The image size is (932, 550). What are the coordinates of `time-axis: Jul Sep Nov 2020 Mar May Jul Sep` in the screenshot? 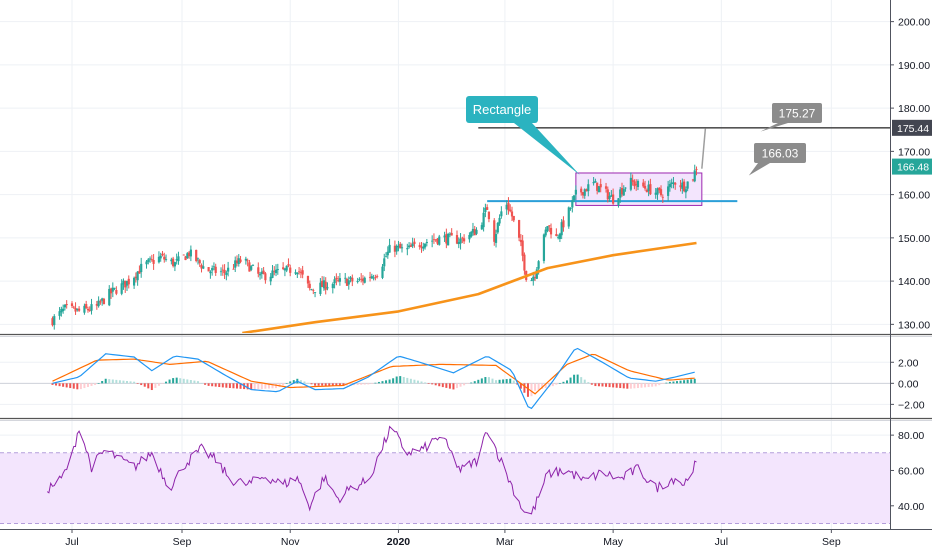 It's located at (453, 538).